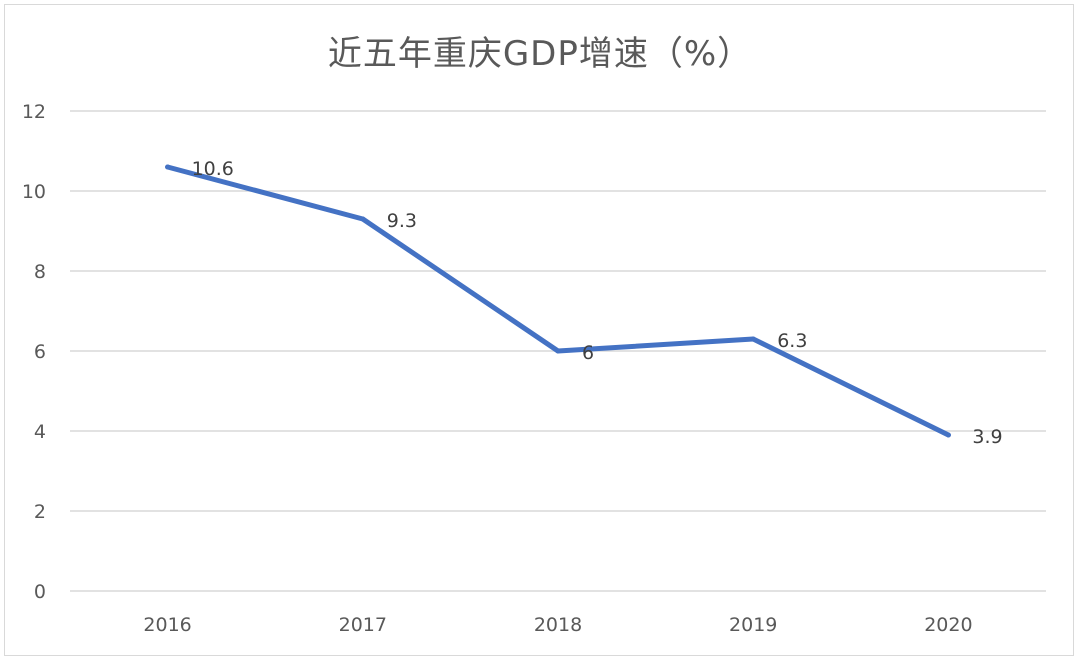  I want to click on x-tick-label: 2017, so click(363, 625).